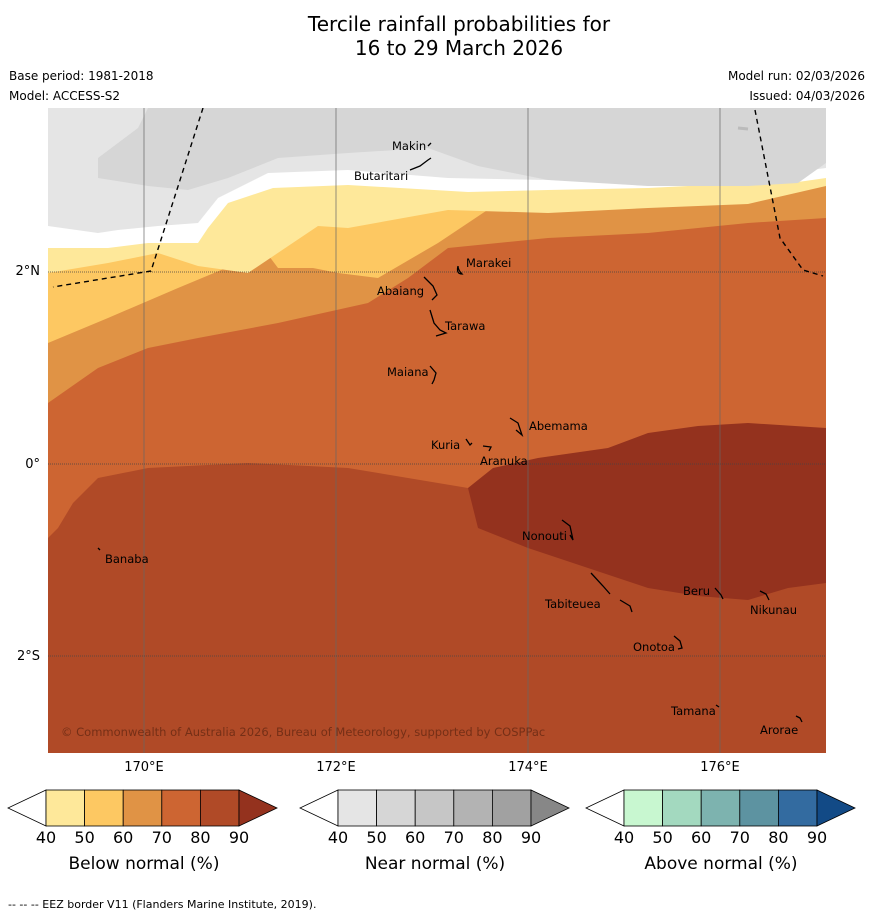  I want to click on island-onotoa, so click(678, 642).